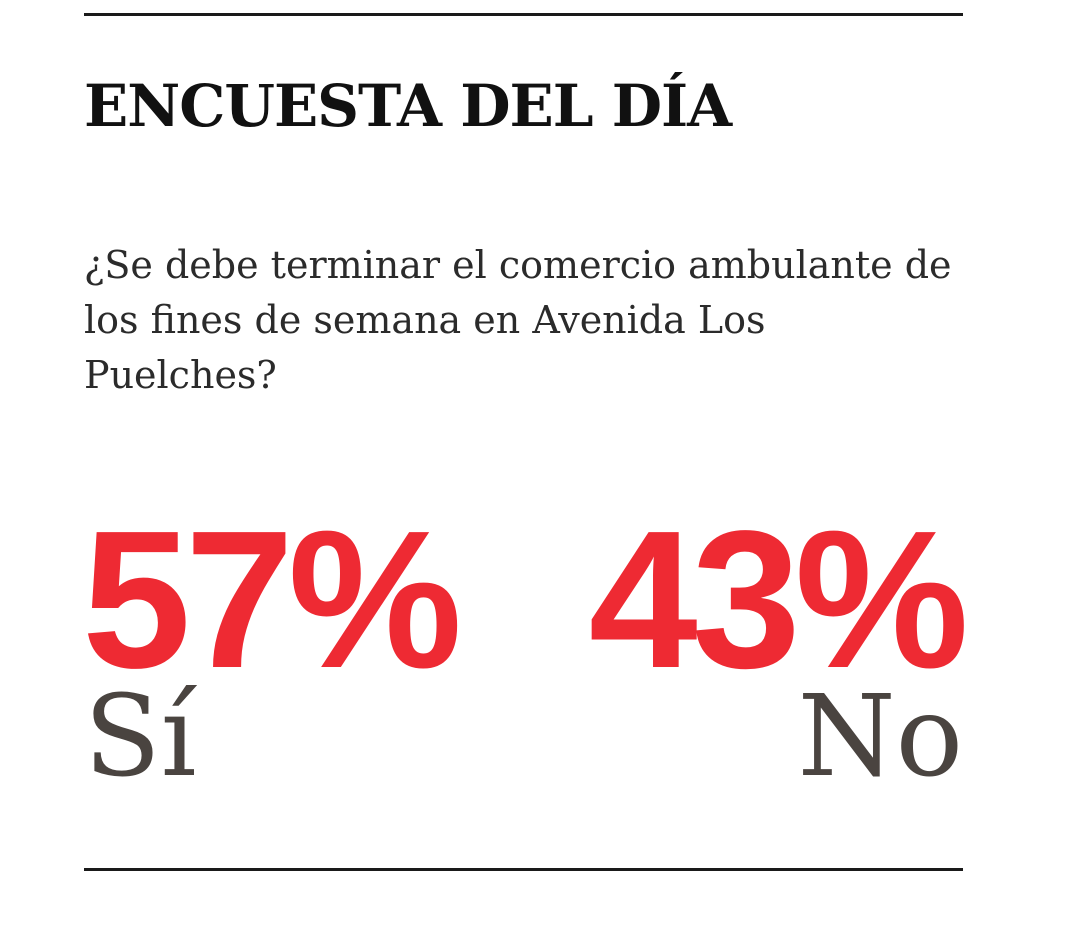 The height and width of the screenshot is (944, 1065). What do you see at coordinates (523, 14) in the screenshot?
I see `top-divider` at bounding box center [523, 14].